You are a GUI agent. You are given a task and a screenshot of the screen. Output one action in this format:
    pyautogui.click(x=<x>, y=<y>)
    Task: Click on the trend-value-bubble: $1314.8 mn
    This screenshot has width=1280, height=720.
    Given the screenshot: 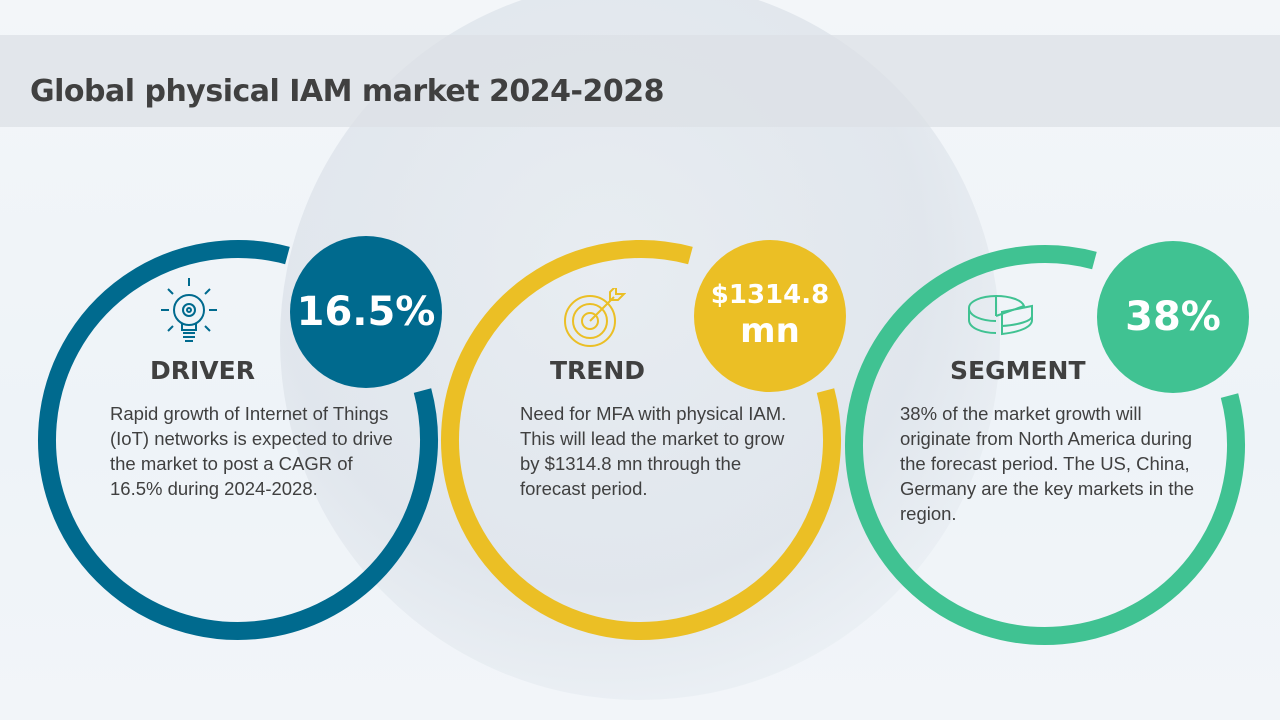 What is the action you would take?
    pyautogui.click(x=770, y=316)
    